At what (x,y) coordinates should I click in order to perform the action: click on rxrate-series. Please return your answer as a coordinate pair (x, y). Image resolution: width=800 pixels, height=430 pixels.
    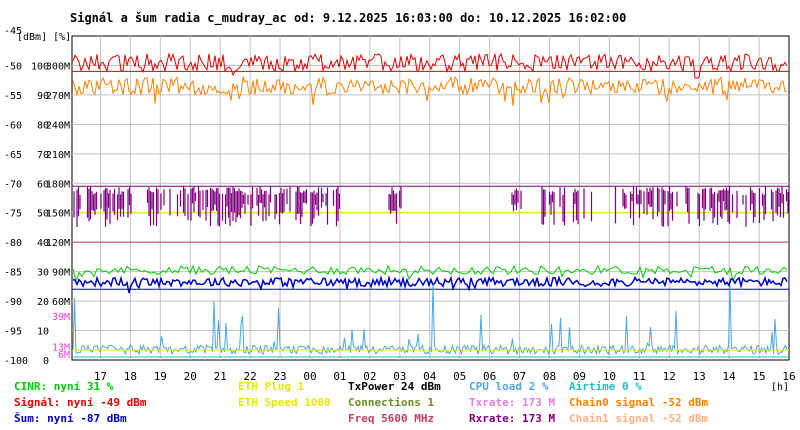
    Looking at the image, I should click on (431, 206).